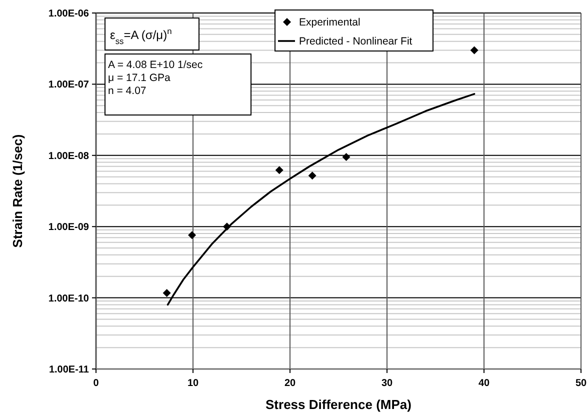 The width and height of the screenshot is (587, 417). I want to click on y-tick-label: 1.00E-11, so click(69, 370).